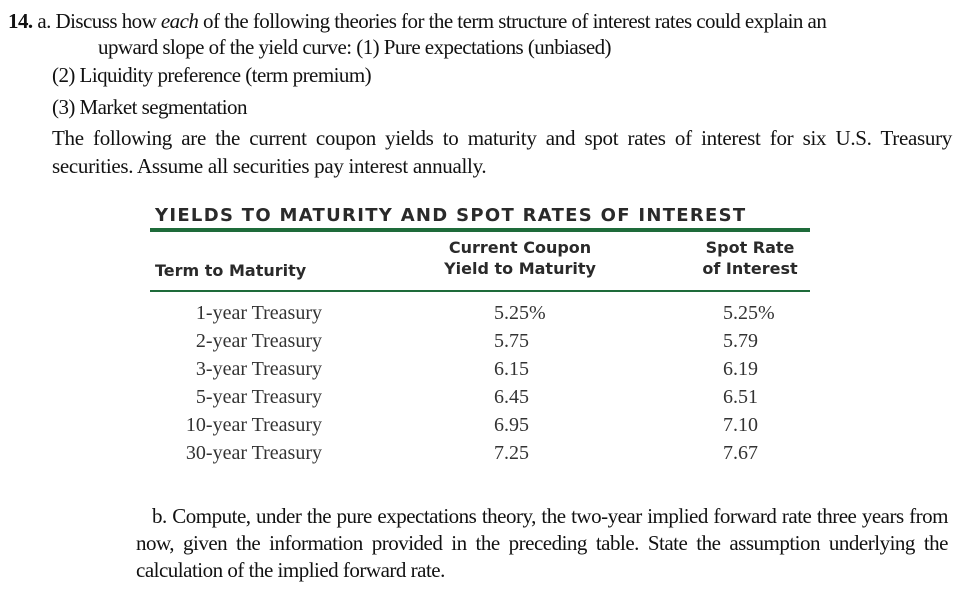 The width and height of the screenshot is (968, 608). What do you see at coordinates (740, 425) in the screenshot?
I see `cell-spot: 7.10` at bounding box center [740, 425].